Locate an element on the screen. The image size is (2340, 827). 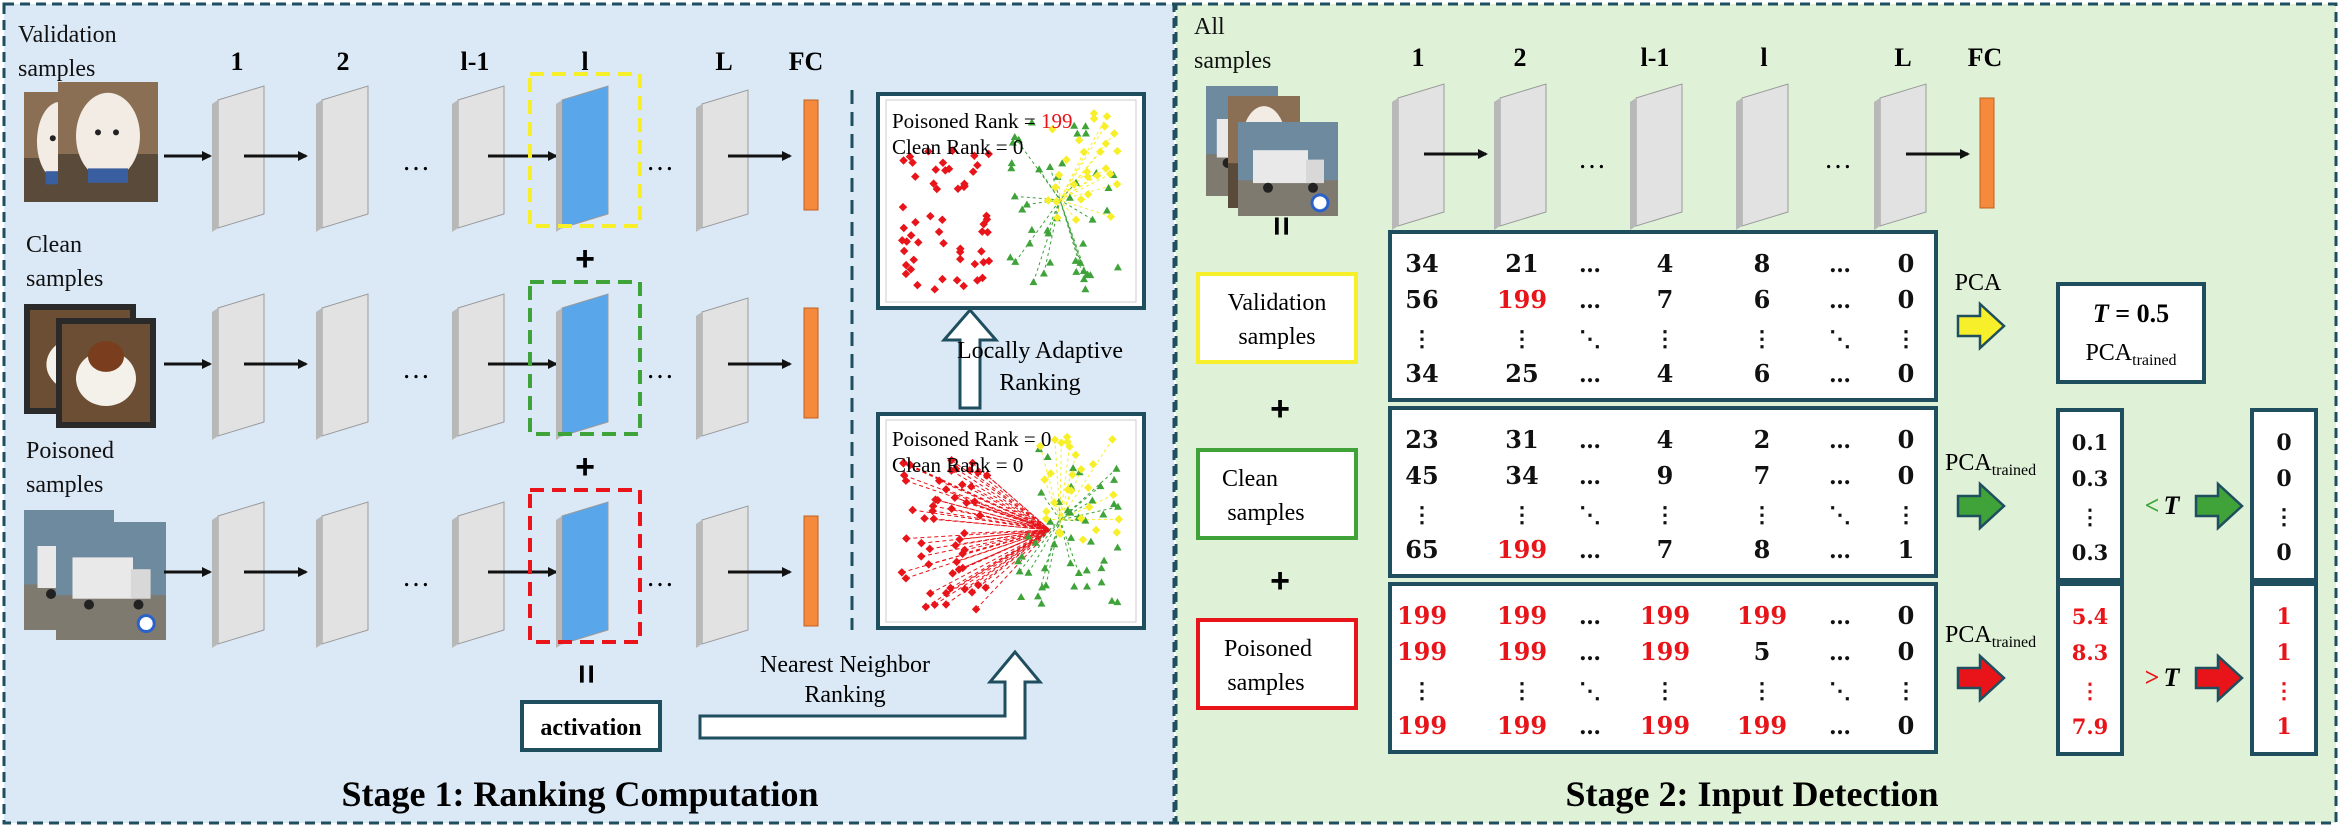
decision-arrow-green is located at coordinates (2219, 506).